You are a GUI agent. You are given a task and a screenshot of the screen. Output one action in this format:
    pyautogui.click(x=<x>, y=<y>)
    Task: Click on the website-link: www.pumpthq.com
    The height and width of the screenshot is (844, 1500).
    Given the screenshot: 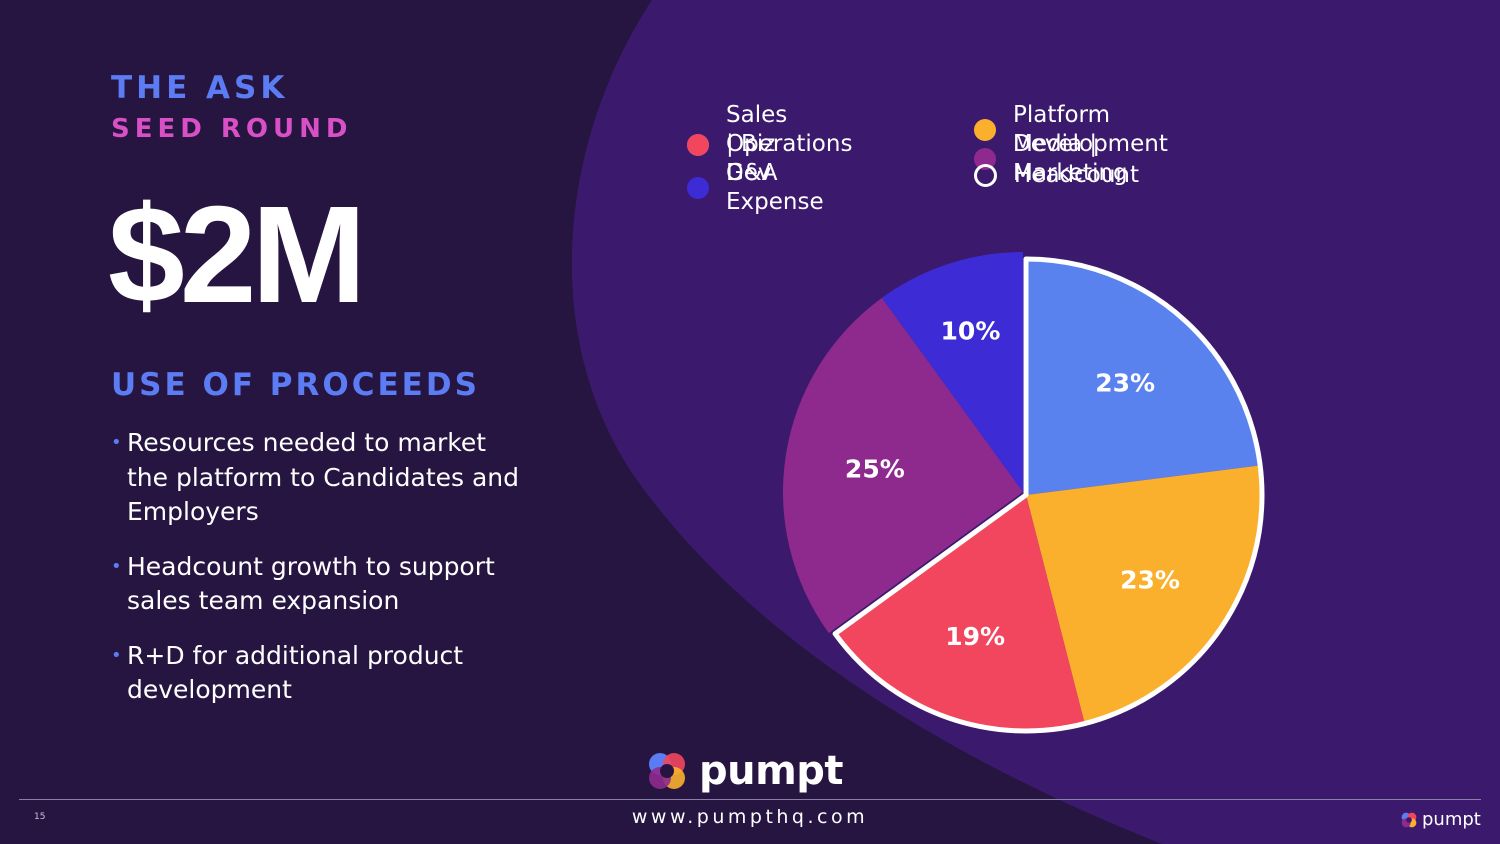 What is the action you would take?
    pyautogui.click(x=750, y=817)
    